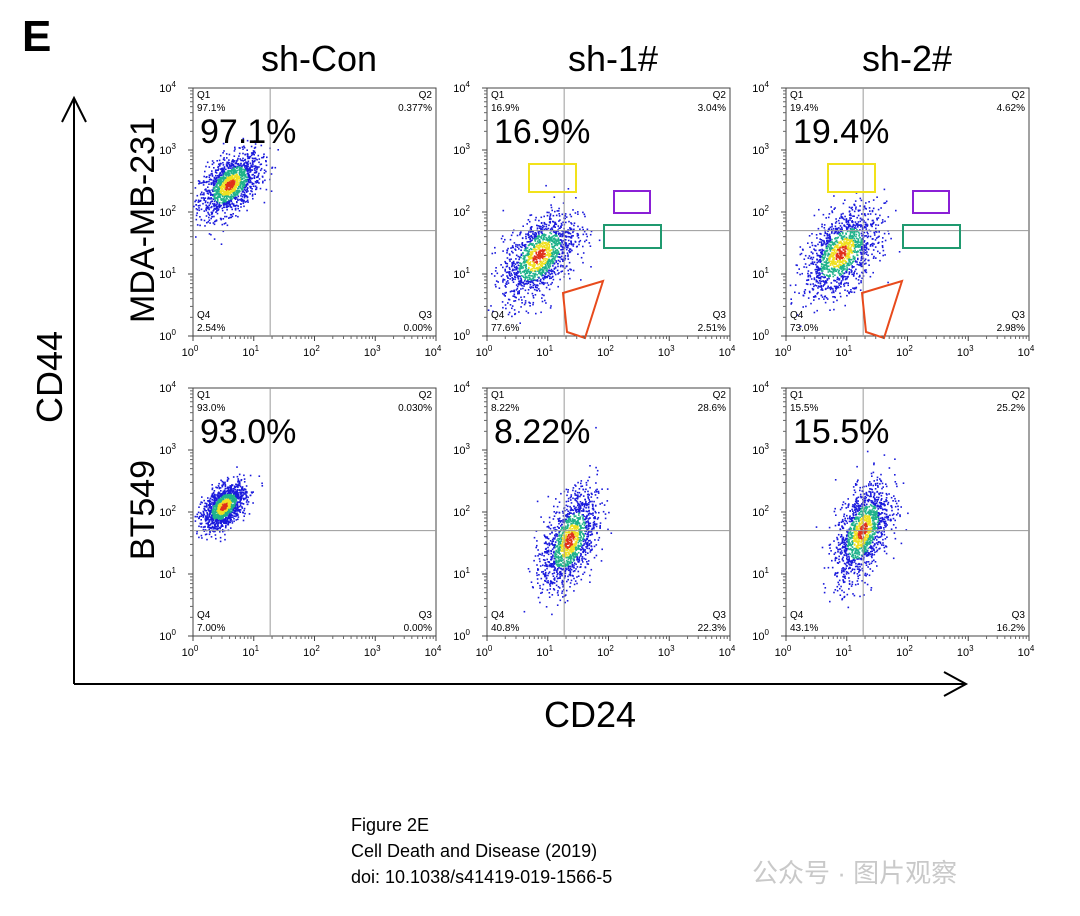 The width and height of the screenshot is (1080, 916). Describe the element at coordinates (311, 351) in the screenshot. I see `x-tick-label: 102` at that location.